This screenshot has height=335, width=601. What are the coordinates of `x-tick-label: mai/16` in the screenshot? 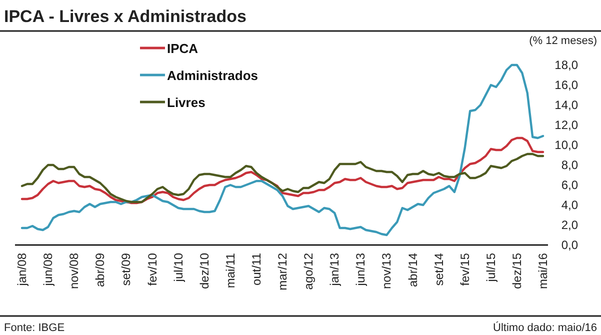 It's located at (543, 271).